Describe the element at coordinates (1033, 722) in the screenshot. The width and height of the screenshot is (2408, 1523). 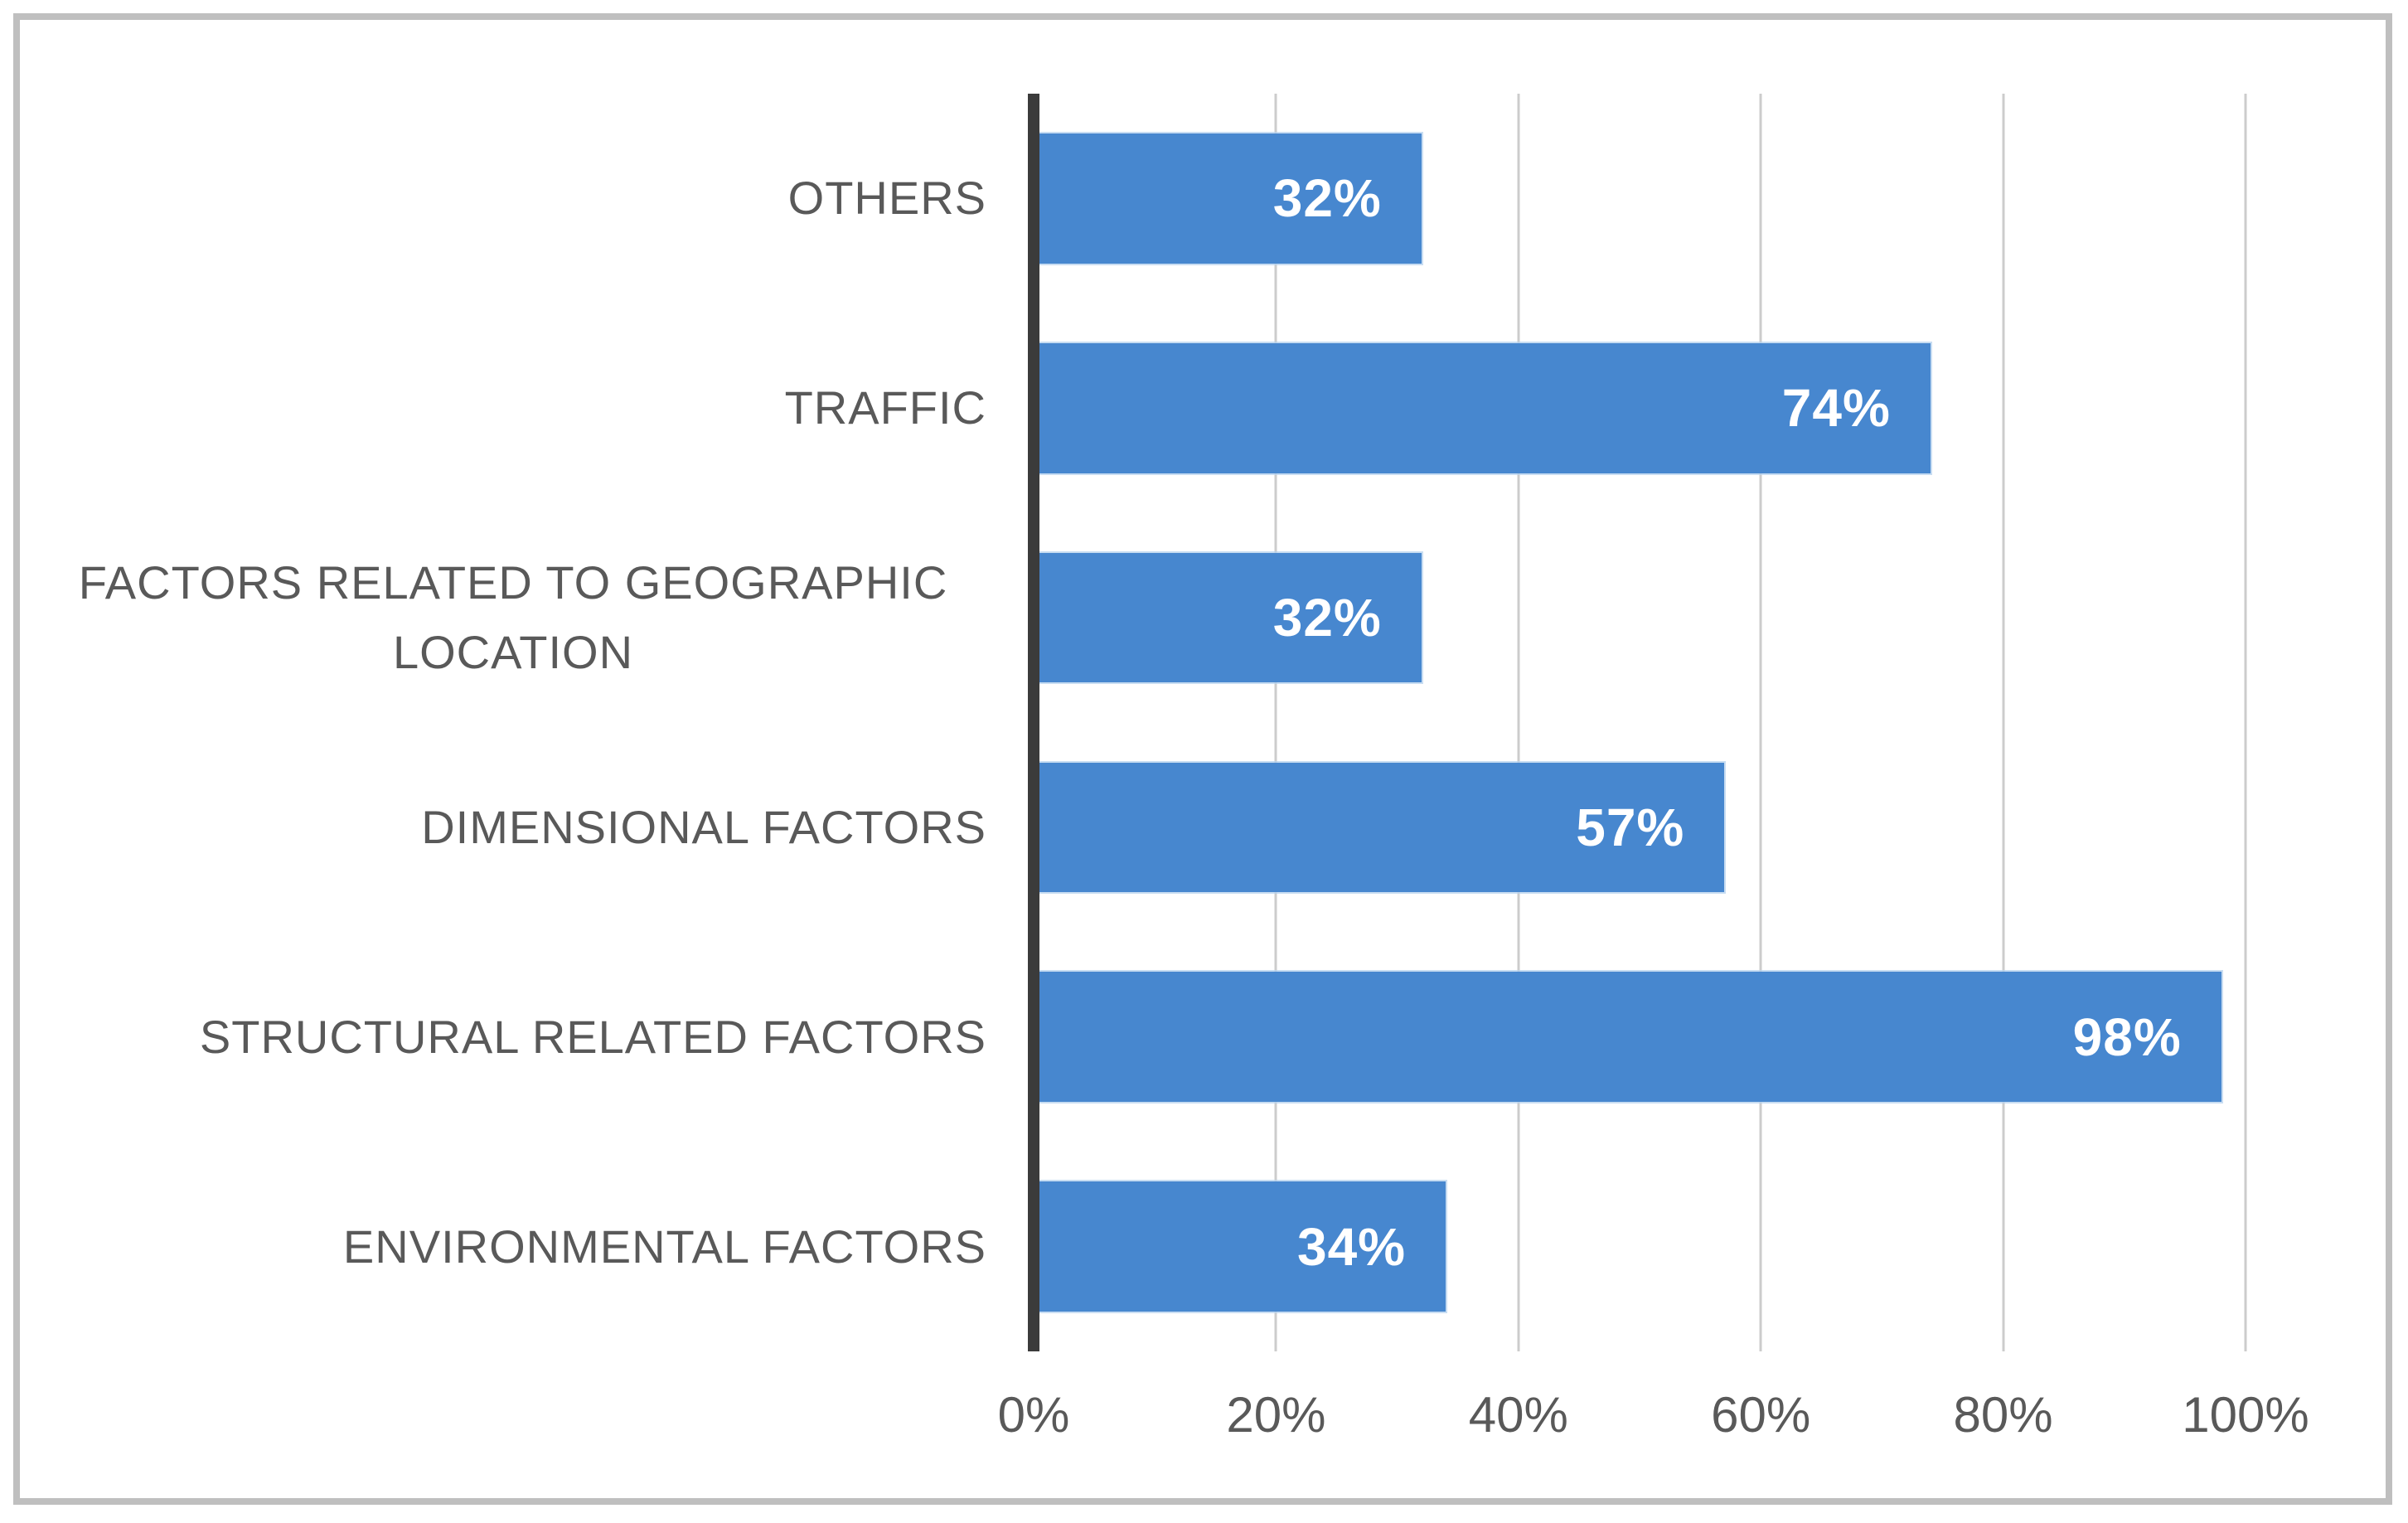
I see `category-axis-line` at that location.